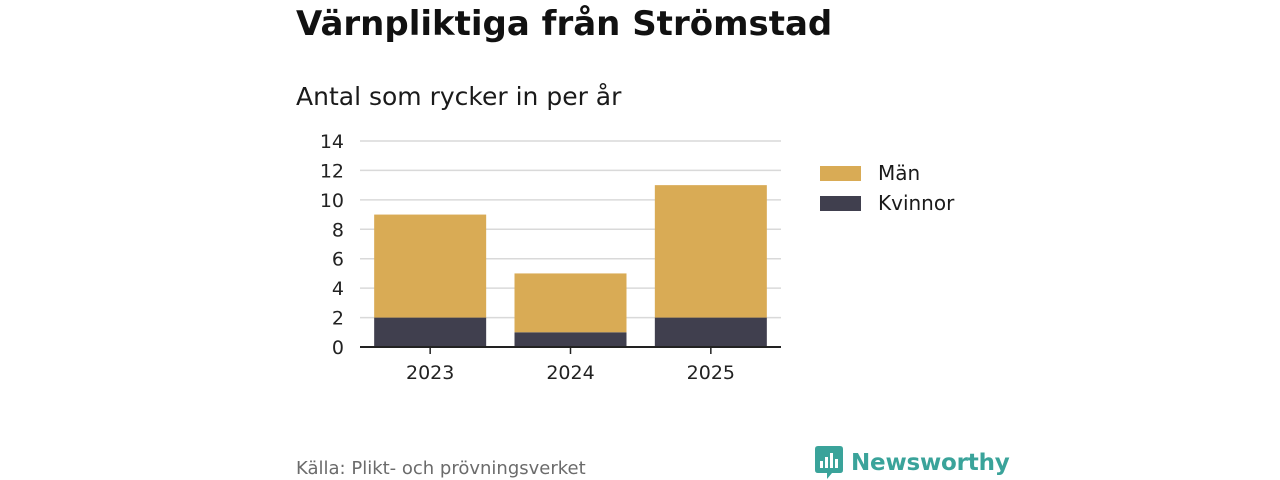  What do you see at coordinates (338, 260) in the screenshot?
I see `y-tick-label-6: 6` at bounding box center [338, 260].